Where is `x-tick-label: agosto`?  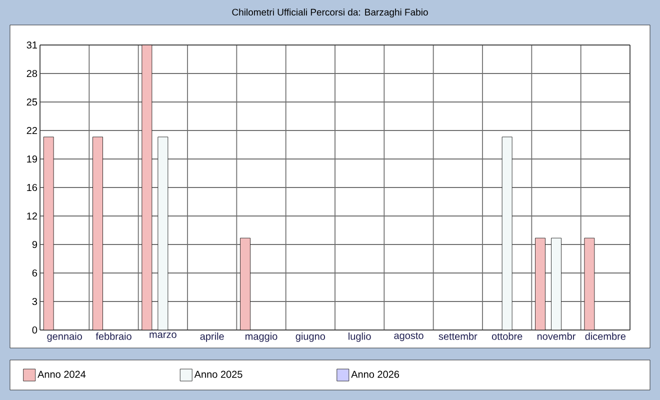
x-tick-label: agosto is located at coordinates (409, 337).